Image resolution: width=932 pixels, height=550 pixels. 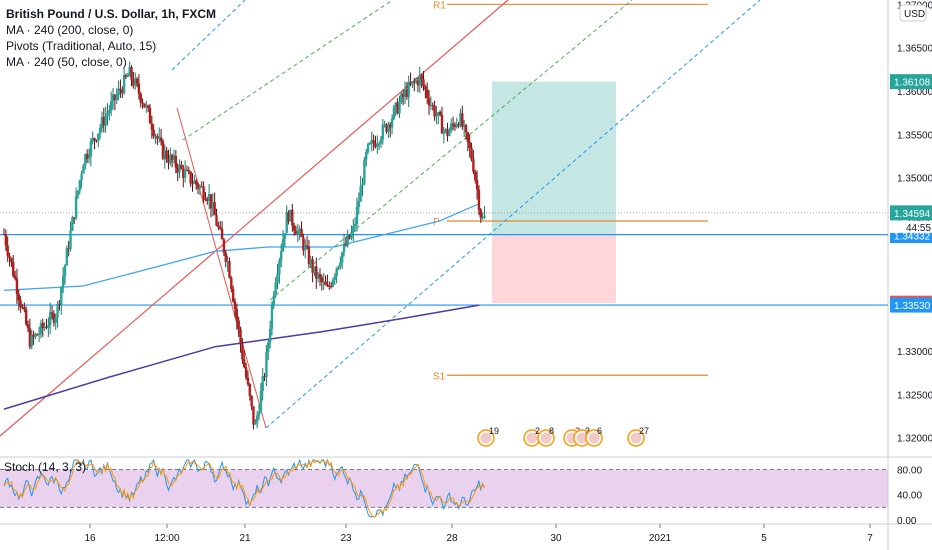 What do you see at coordinates (245, 538) in the screenshot?
I see `time-tick-label-2: 21` at bounding box center [245, 538].